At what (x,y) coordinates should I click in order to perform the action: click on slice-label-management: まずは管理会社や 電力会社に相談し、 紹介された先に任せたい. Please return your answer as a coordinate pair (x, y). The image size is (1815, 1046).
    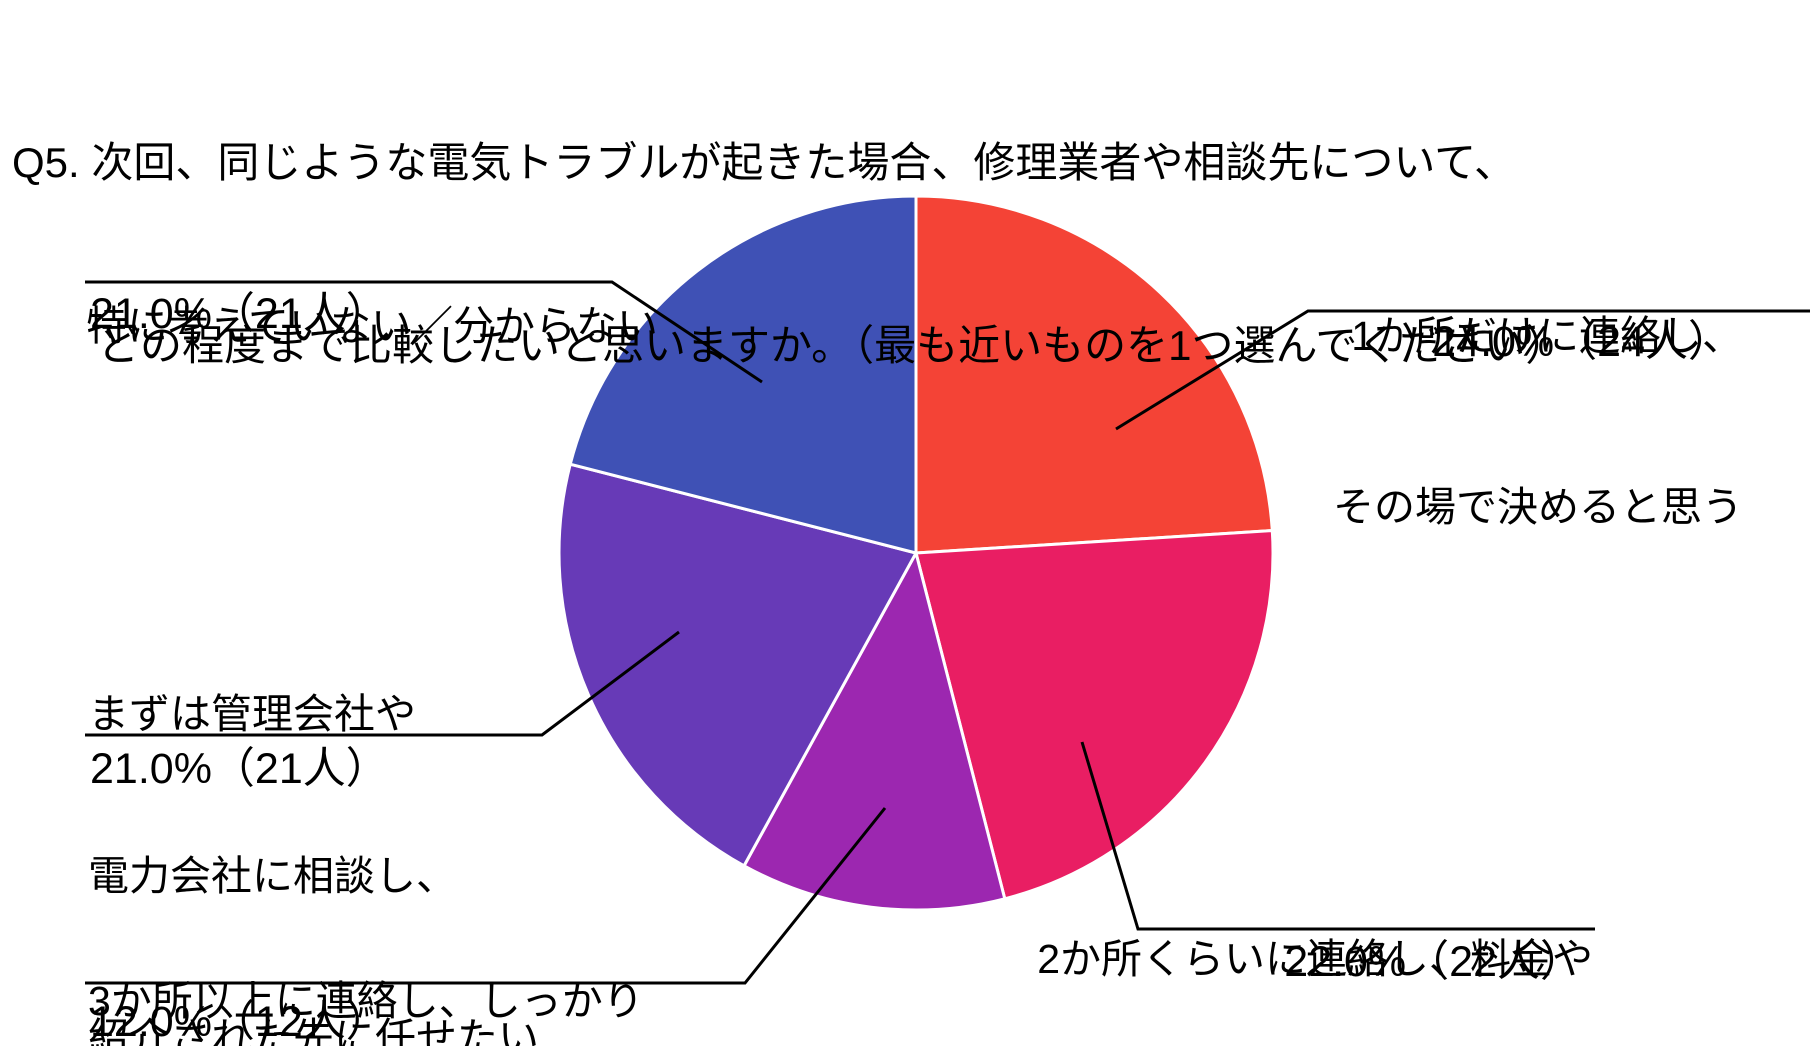
    Looking at the image, I should click on (313, 812).